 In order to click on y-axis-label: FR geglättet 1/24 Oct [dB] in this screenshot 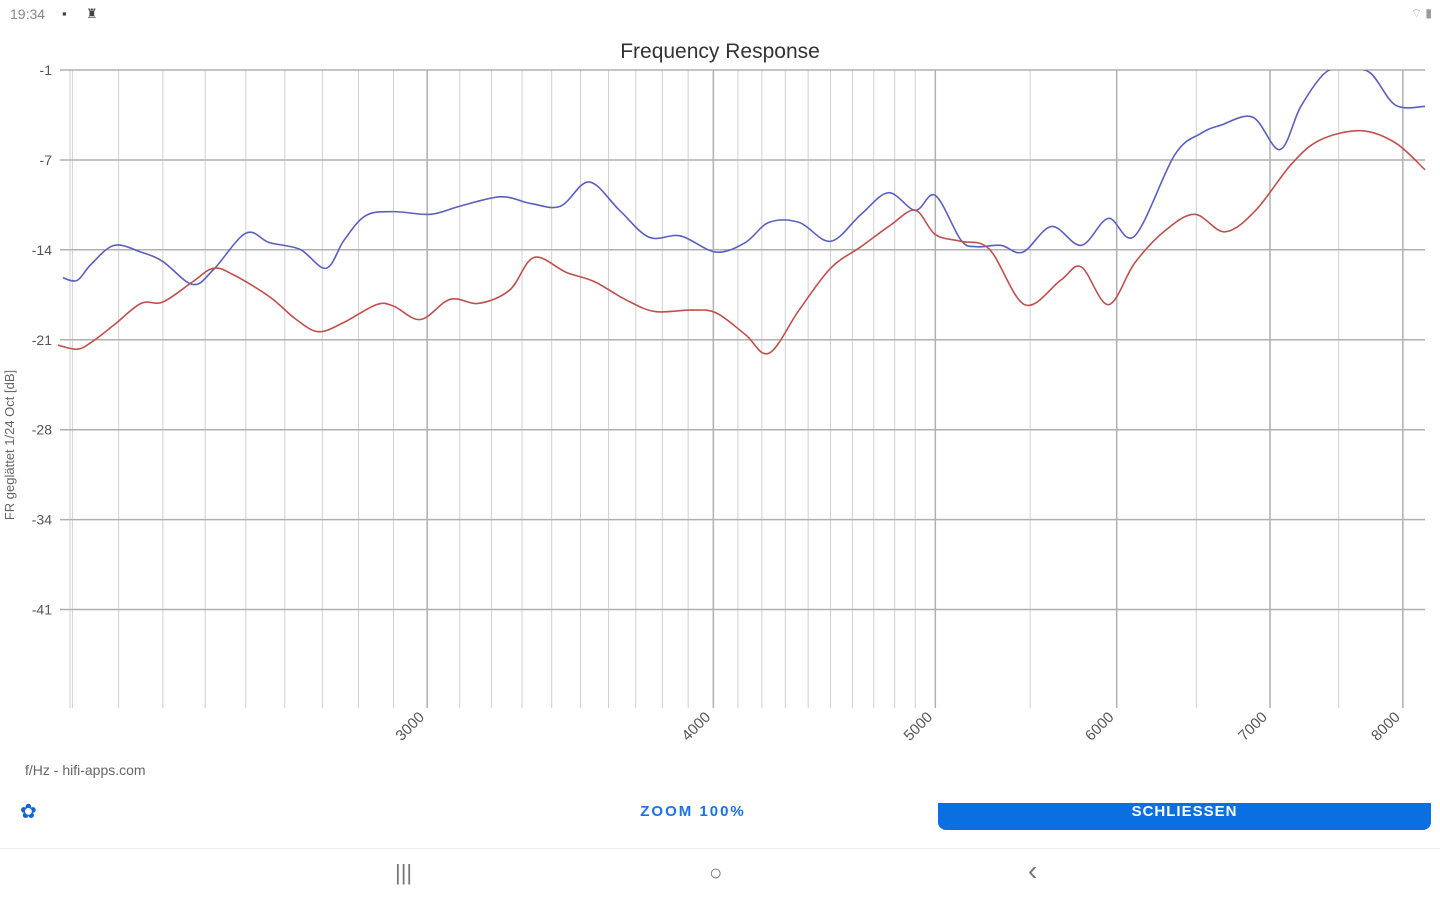, I will do `click(9, 445)`.